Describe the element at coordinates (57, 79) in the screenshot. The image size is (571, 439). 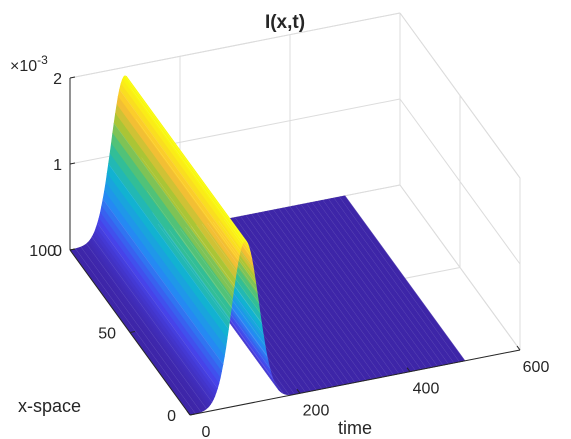
I see `z-tick-label: 2` at that location.